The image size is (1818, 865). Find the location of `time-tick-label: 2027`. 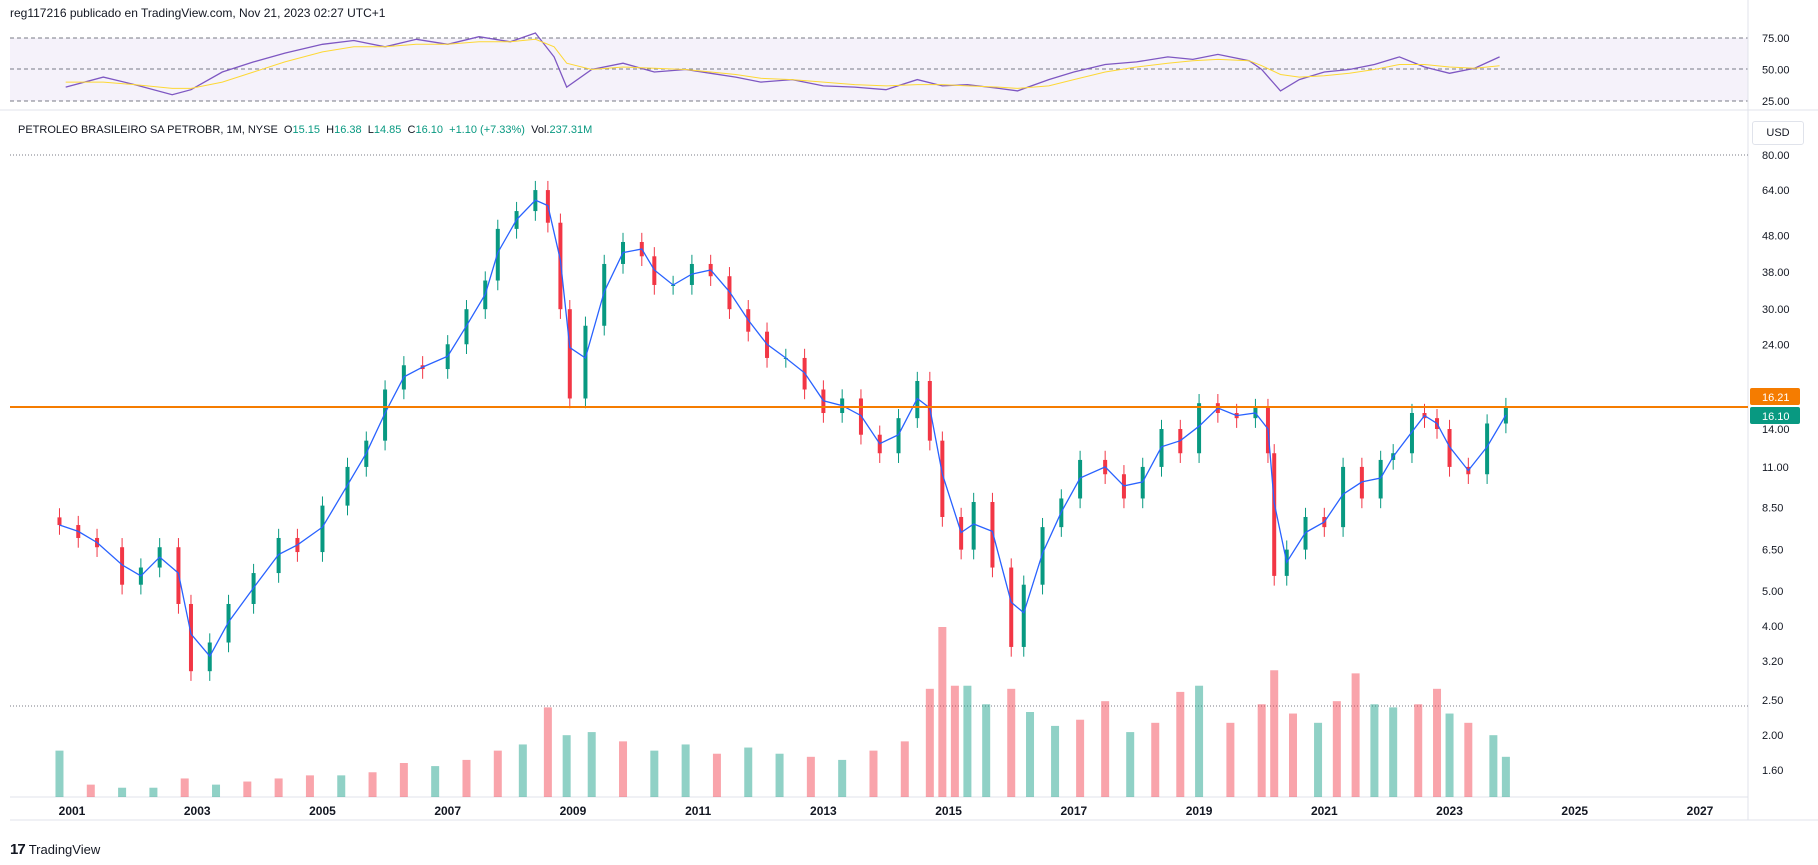

time-tick-label: 2027 is located at coordinates (1700, 811).